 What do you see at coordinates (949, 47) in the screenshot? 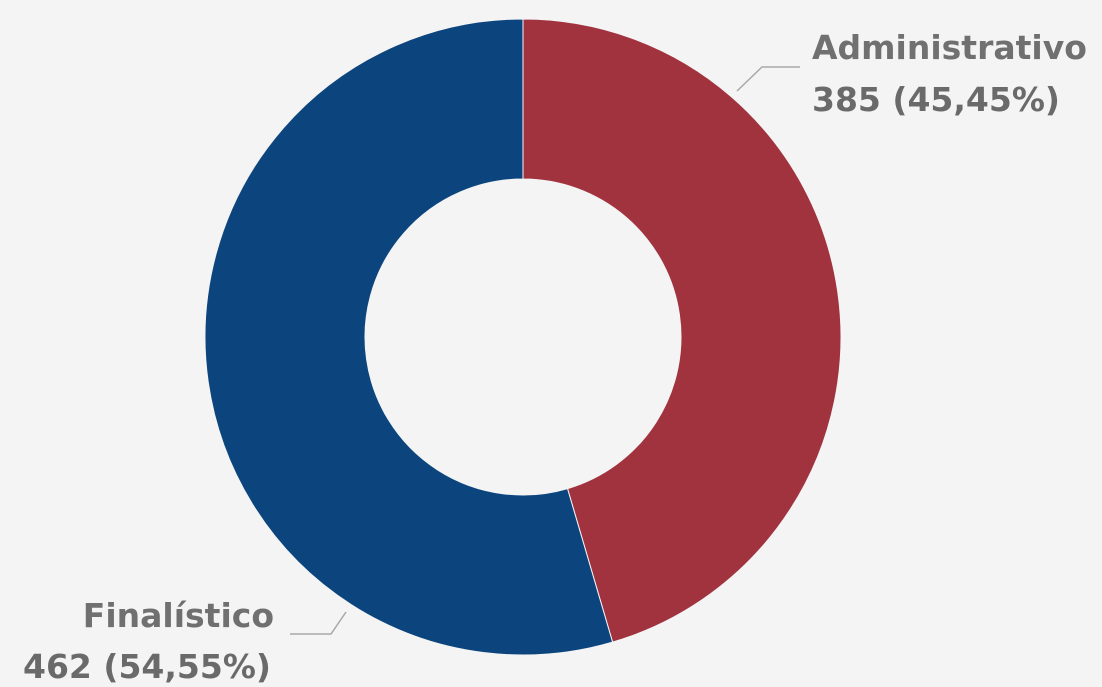
I see `slice-label-administrativo-name: Administrativo` at bounding box center [949, 47].